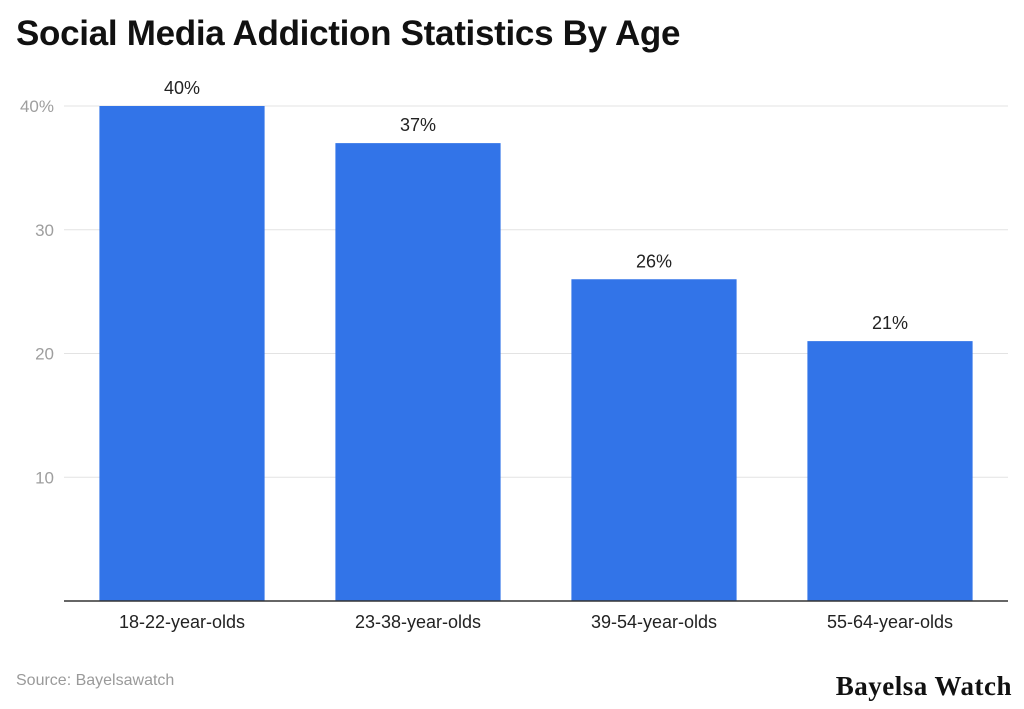 The height and width of the screenshot is (709, 1024). What do you see at coordinates (44, 354) in the screenshot?
I see `y-tick-label: 20` at bounding box center [44, 354].